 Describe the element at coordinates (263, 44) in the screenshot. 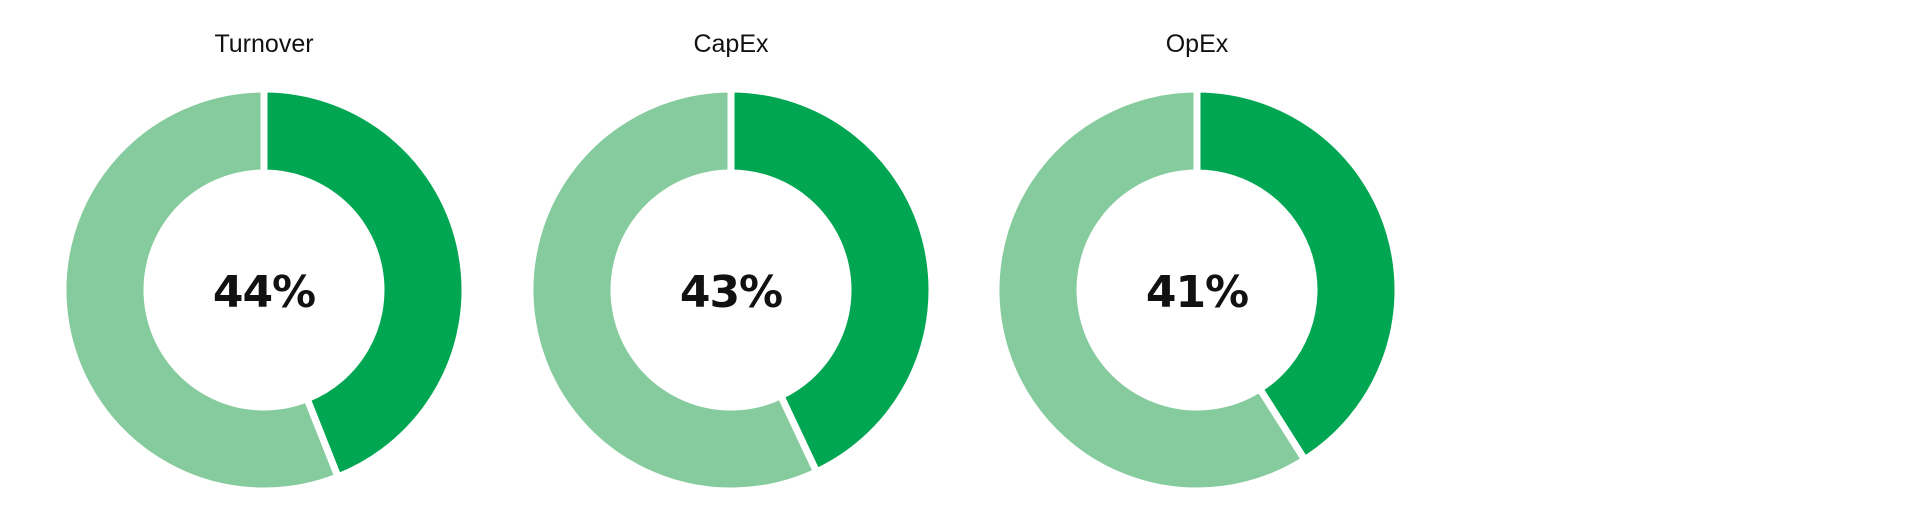

I see `chart-title: Turnover` at that location.